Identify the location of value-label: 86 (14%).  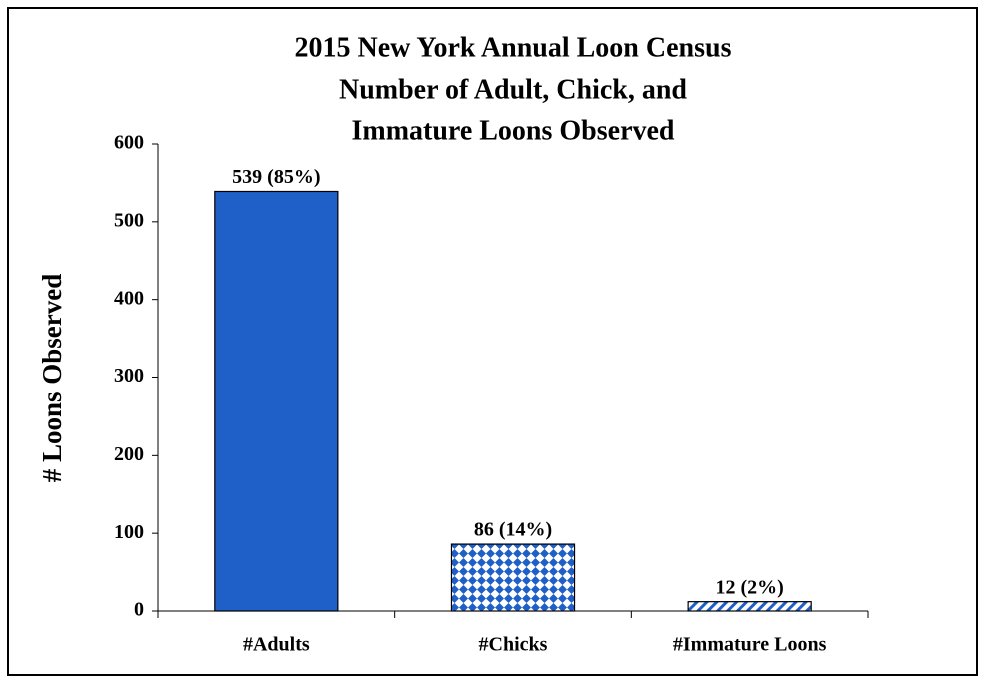
(513, 530).